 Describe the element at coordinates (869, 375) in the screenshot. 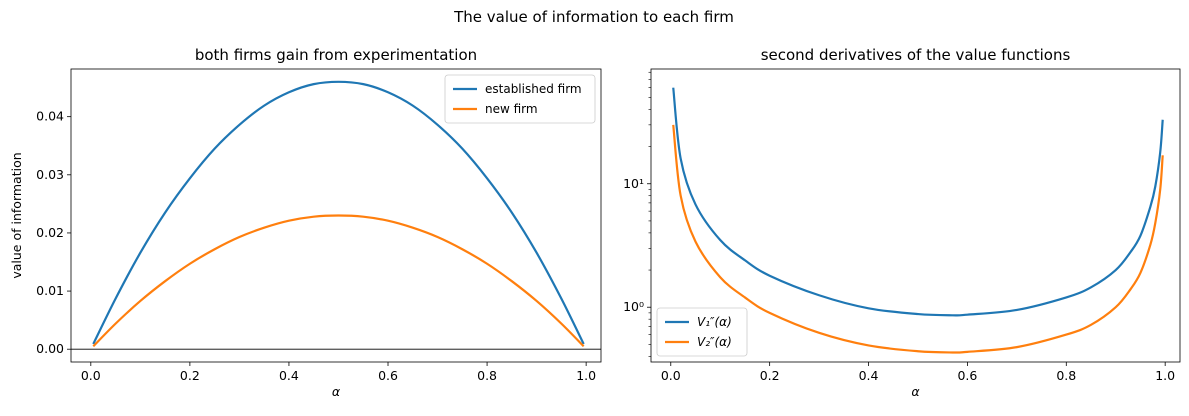

I see `right-chart-xtick-label: 0.4` at that location.